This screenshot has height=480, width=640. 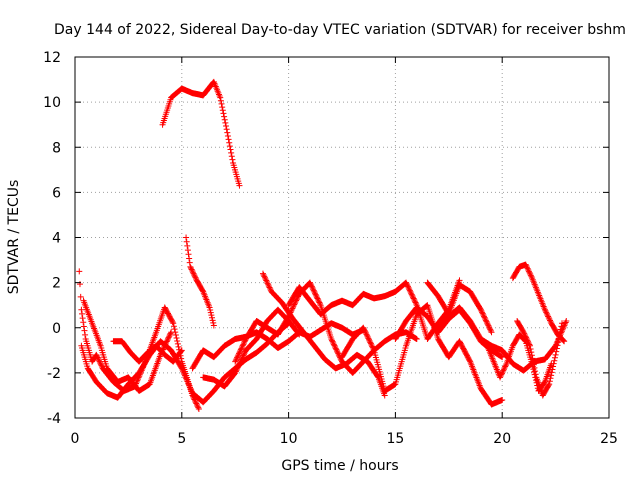 I want to click on x-tick-label: 25, so click(x=609, y=439).